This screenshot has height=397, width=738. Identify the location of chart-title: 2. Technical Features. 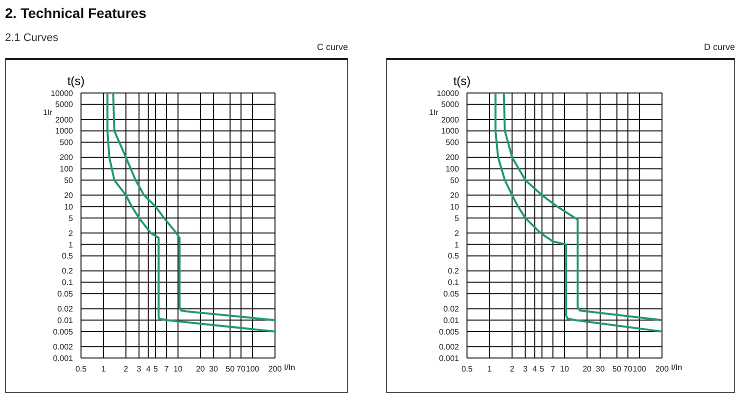
(75, 13).